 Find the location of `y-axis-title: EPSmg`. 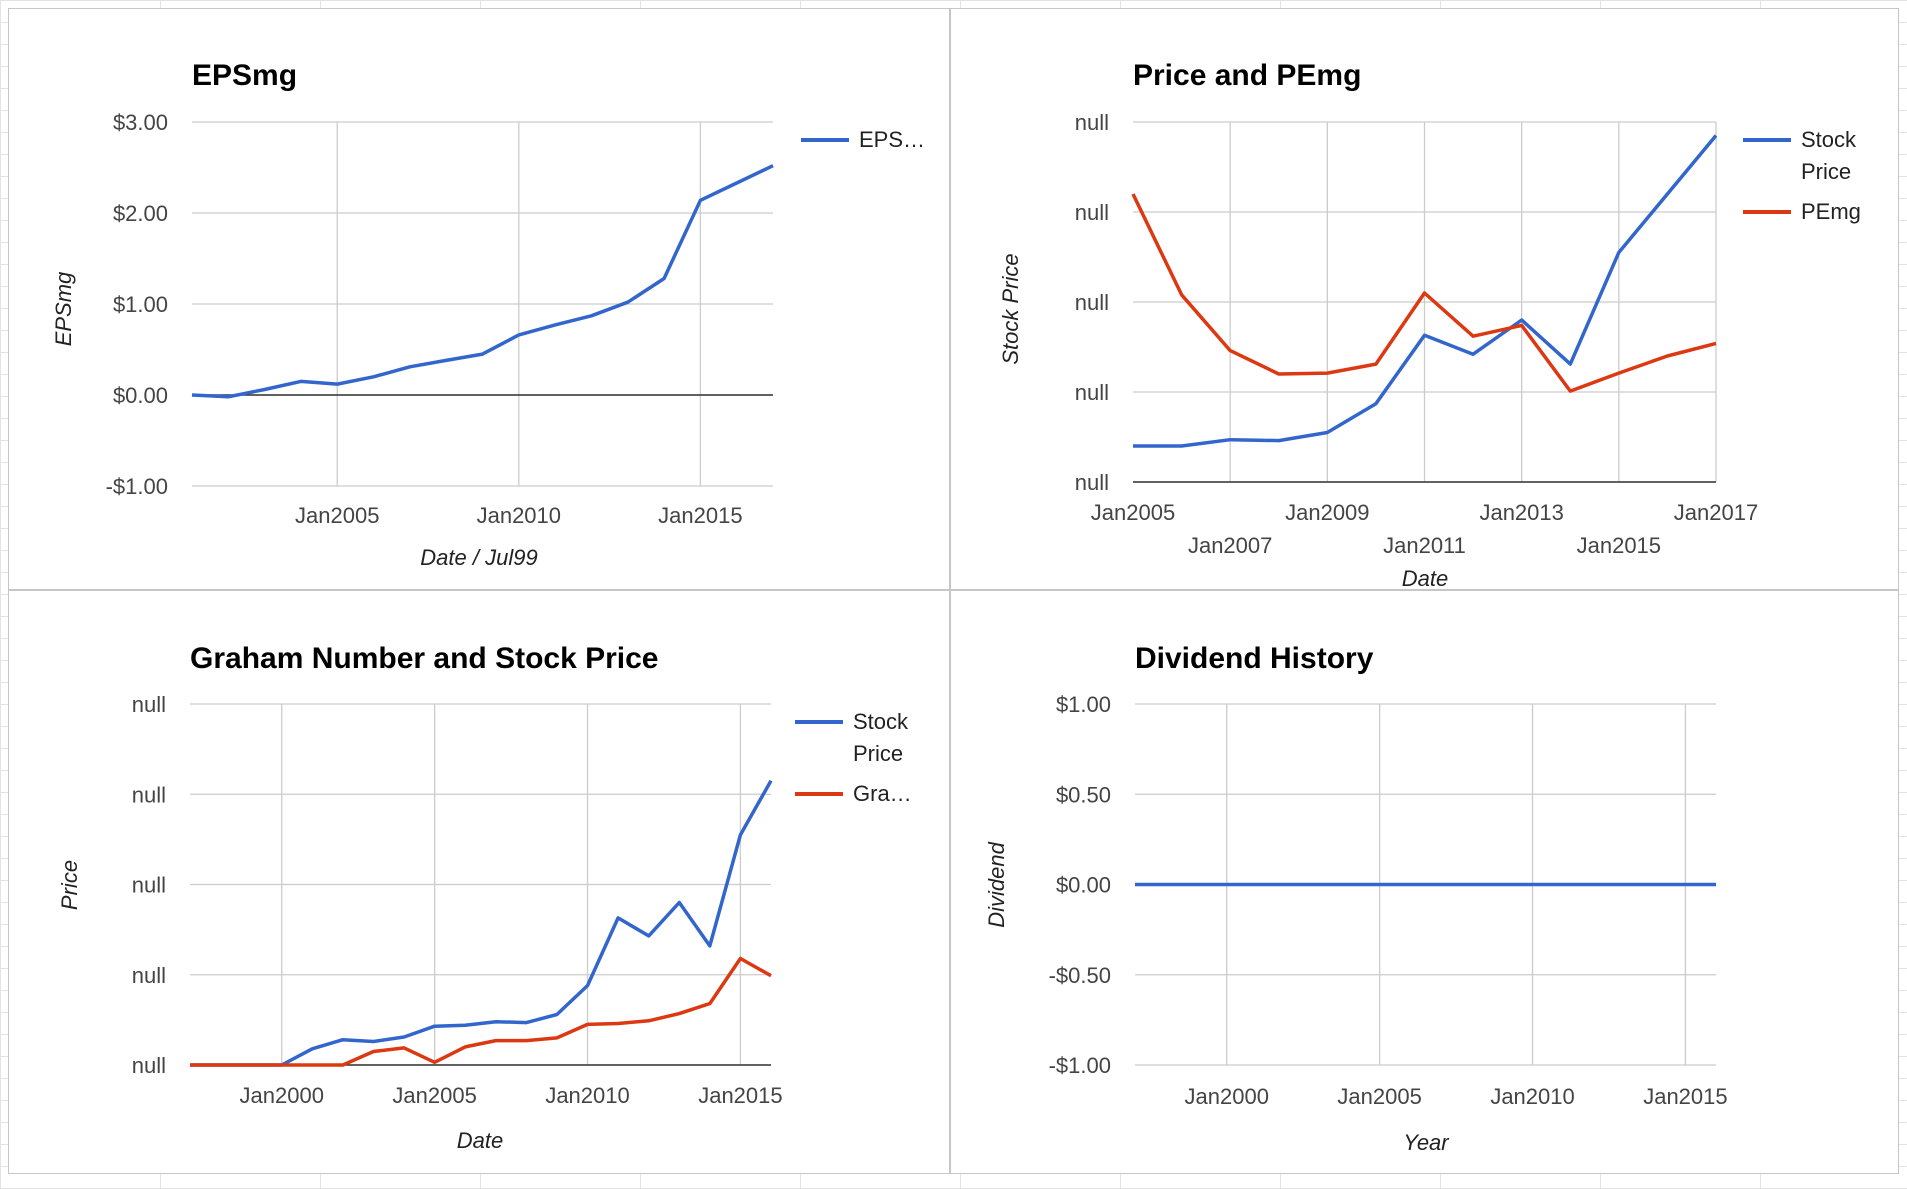

y-axis-title: EPSmg is located at coordinates (63, 308).